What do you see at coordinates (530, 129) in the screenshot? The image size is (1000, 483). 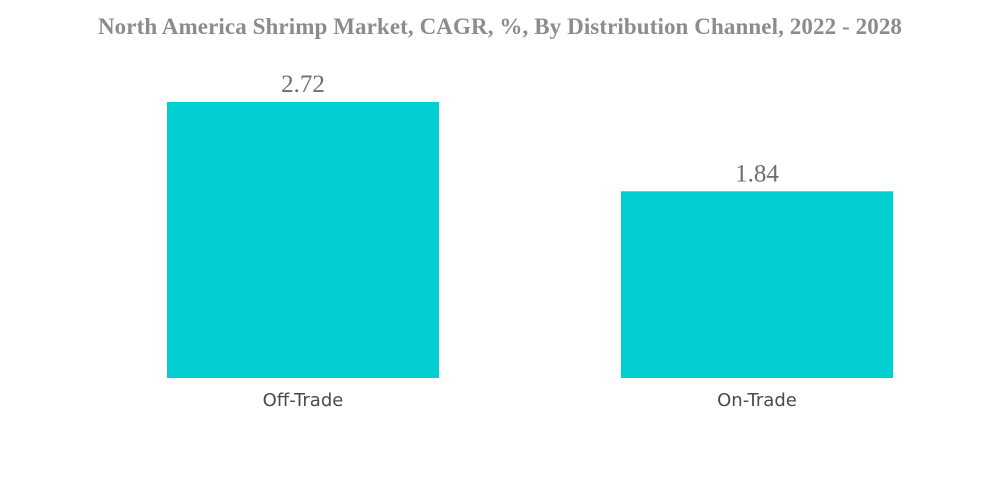 I see `value-labels-layer: 2.72 1.84` at bounding box center [530, 129].